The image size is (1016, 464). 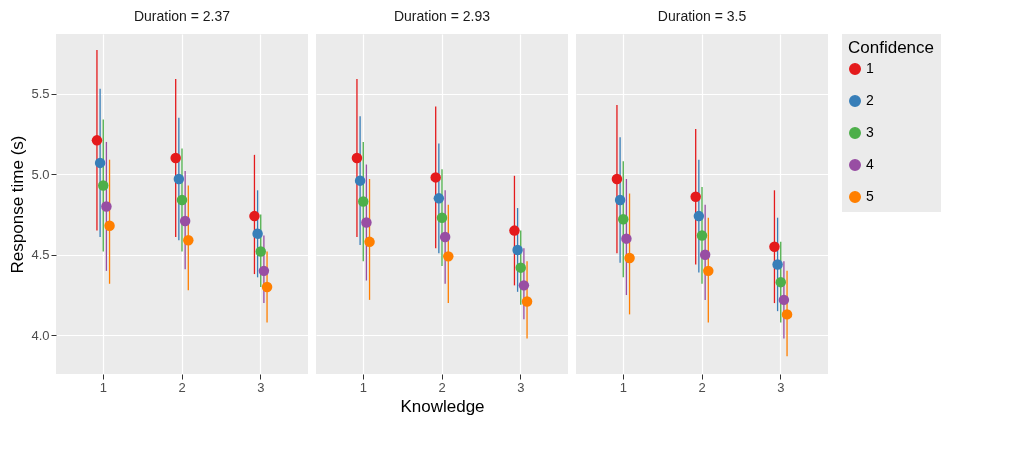 I want to click on legend-label: 1, so click(x=870, y=68).